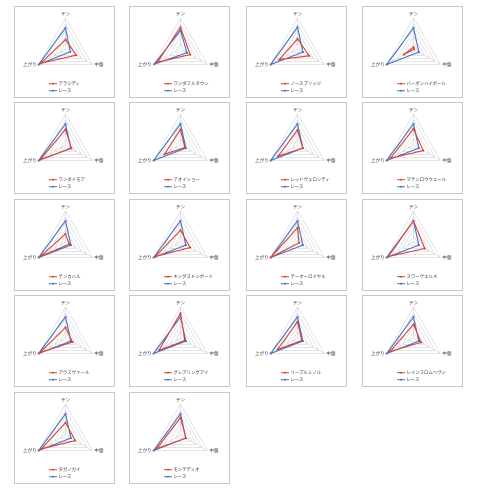 This screenshot has width=480, height=491. Describe the element at coordinates (306, 372) in the screenshot. I see `legend-horse-label: リーブルミノル` at that location.